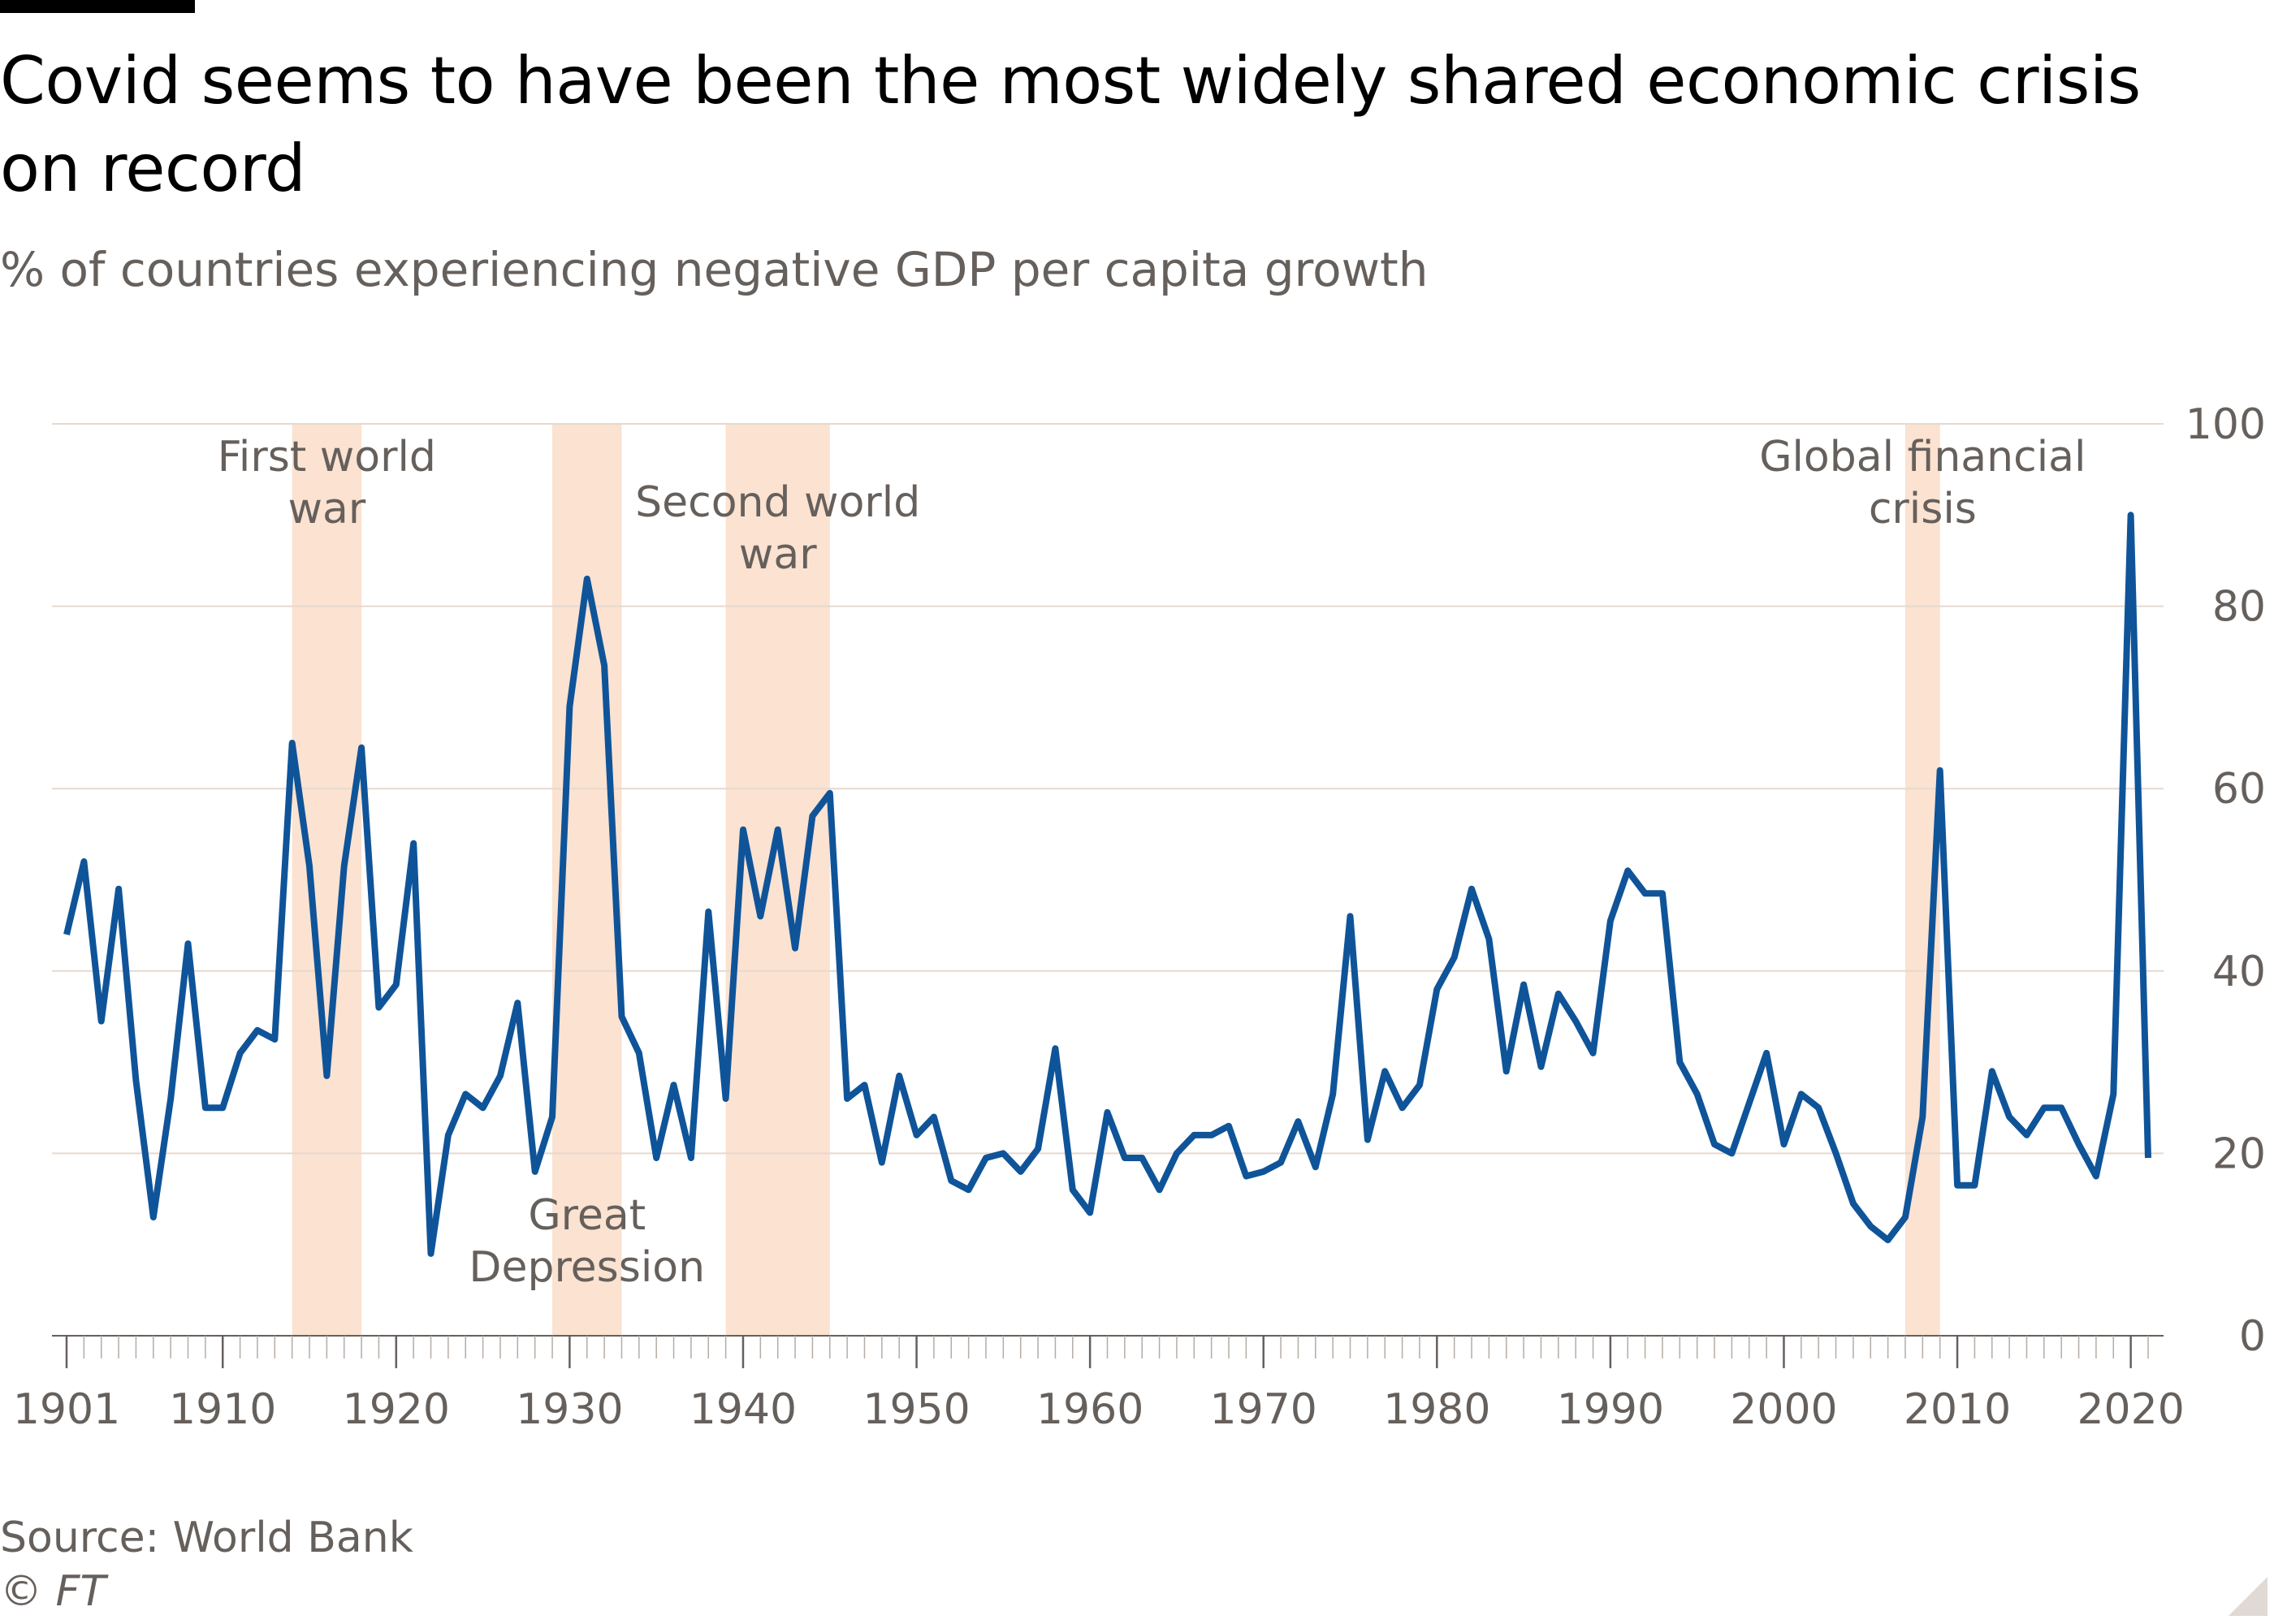  What do you see at coordinates (587, 1216) in the screenshot?
I see `period-label: Great` at bounding box center [587, 1216].